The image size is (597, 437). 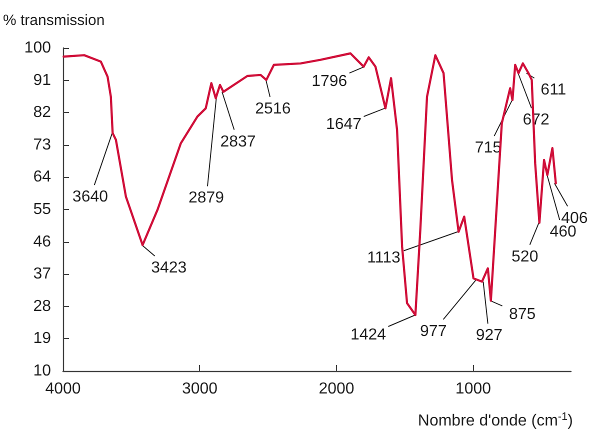 What do you see at coordinates (42, 145) in the screenshot?
I see `y-tick-label: 73` at bounding box center [42, 145].